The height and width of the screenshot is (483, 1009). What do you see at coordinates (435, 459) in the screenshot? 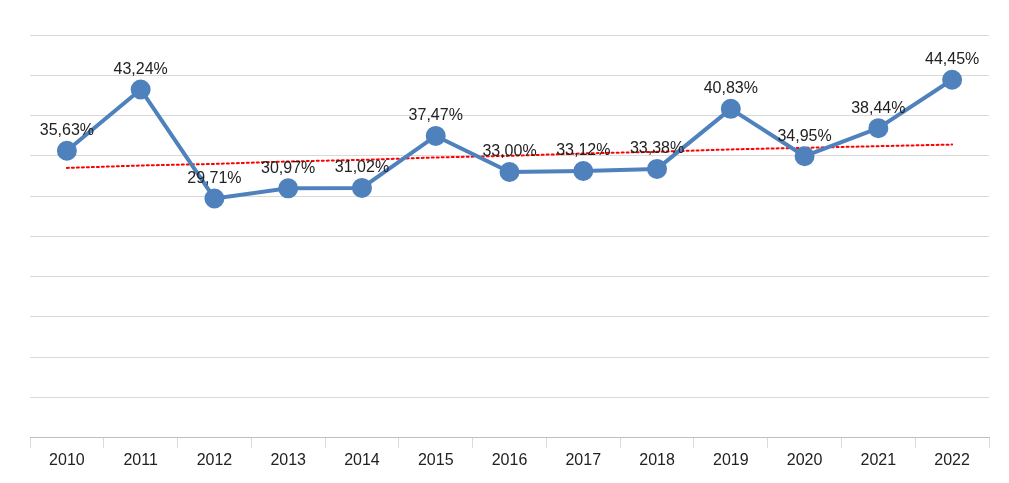
I see `x-tick-label: 2015` at bounding box center [435, 459].